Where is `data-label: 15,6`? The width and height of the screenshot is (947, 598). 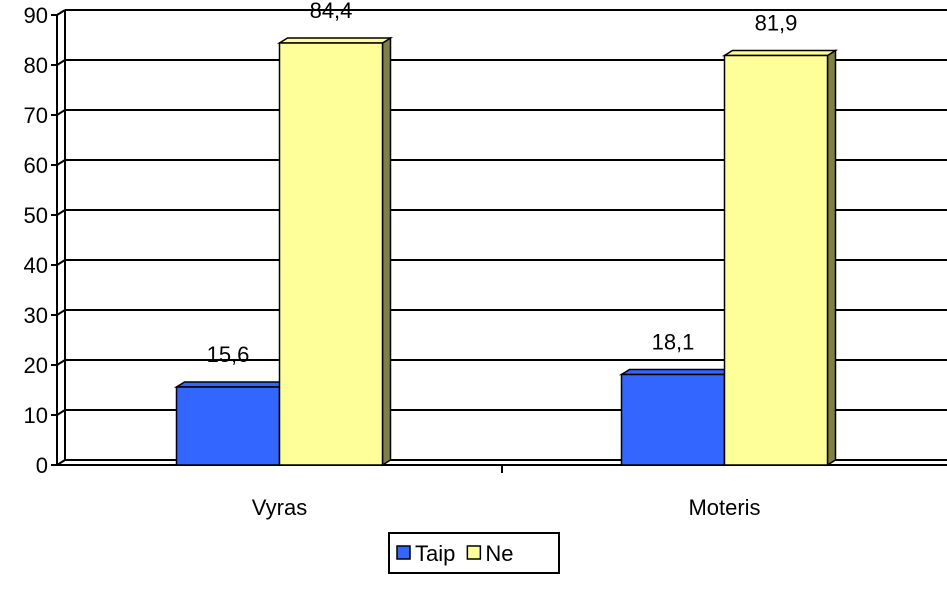
data-label: 15,6 is located at coordinates (228, 354).